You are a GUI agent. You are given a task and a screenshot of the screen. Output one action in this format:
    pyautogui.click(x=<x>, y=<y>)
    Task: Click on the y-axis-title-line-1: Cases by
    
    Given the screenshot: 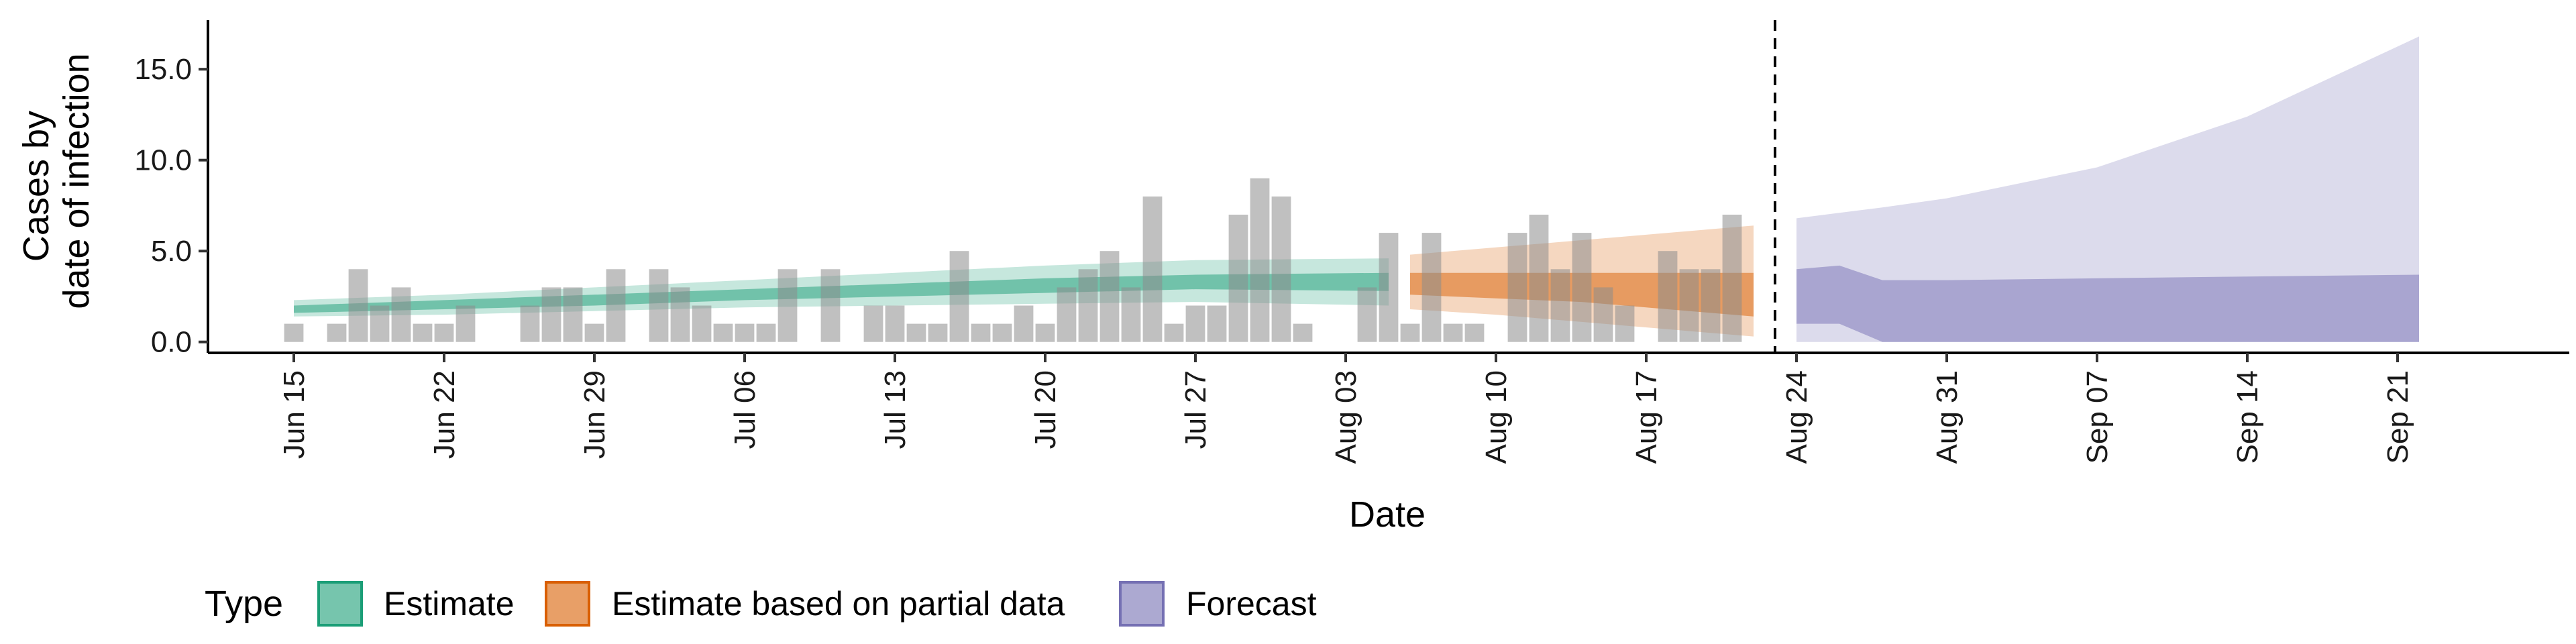 What is the action you would take?
    pyautogui.click(x=36, y=186)
    